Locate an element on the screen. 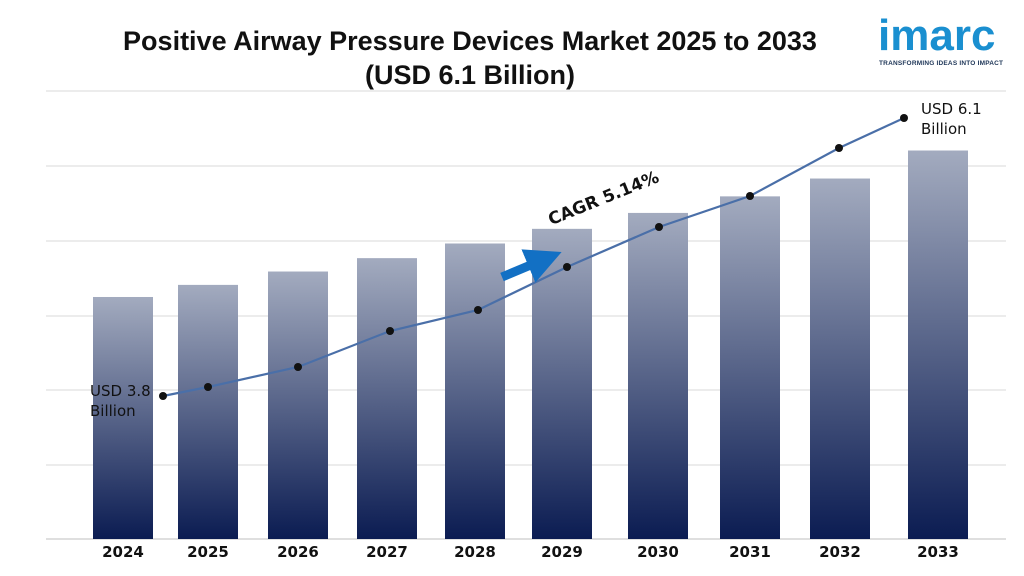  trend-point-2032 is located at coordinates (839, 148).